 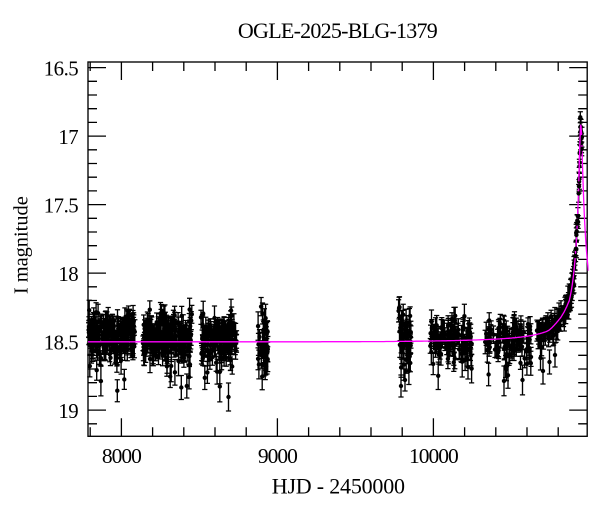 What do you see at coordinates (68, 411) in the screenshot?
I see `svg-text: 19` at bounding box center [68, 411].